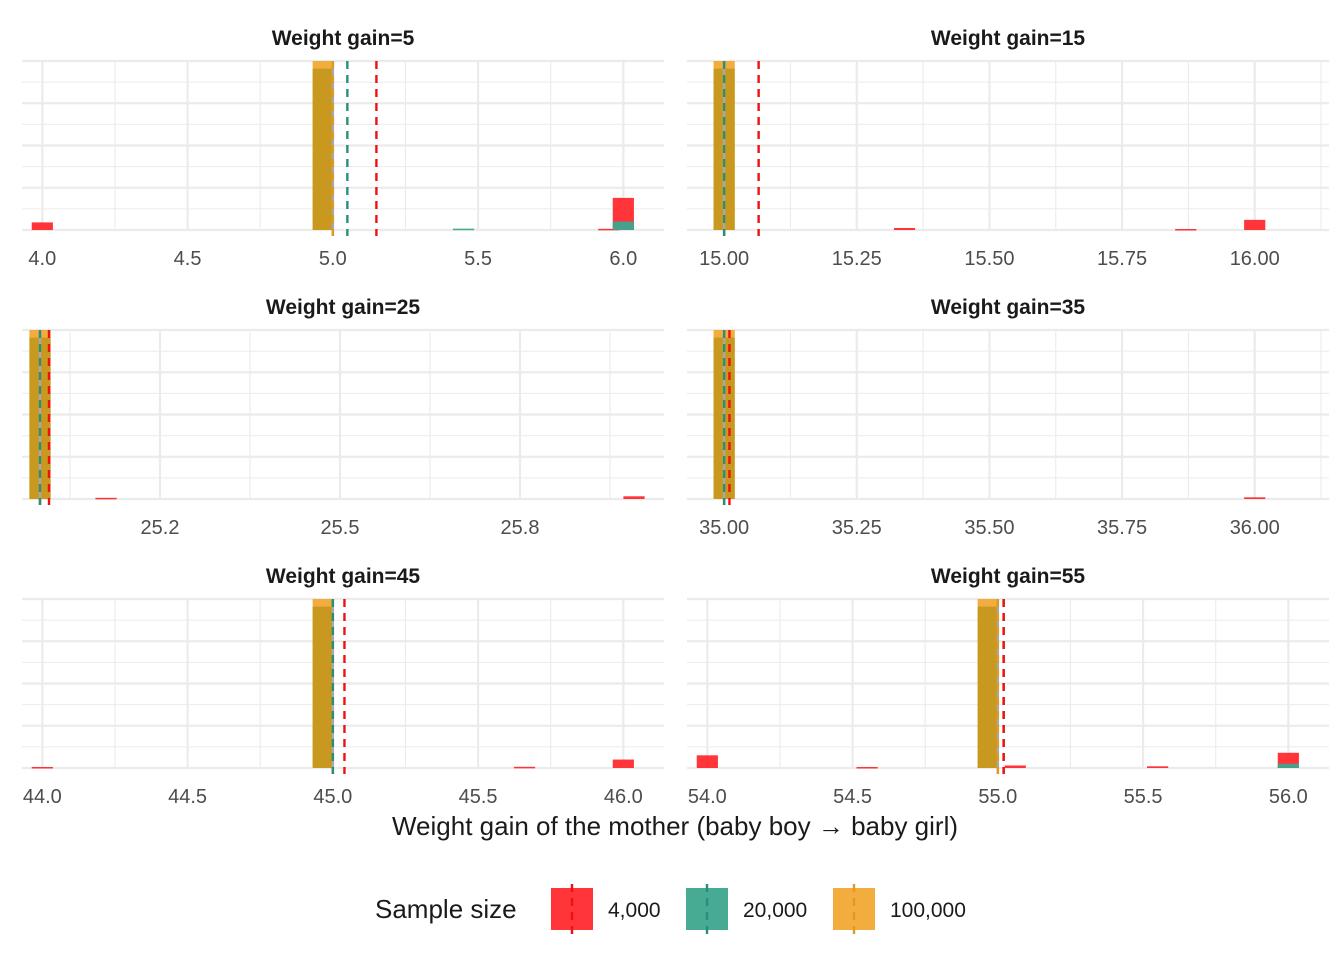  I want to click on panel-5: Weight gain=45 44.0 44.5 45.0 45.5 46.0, so click(343, 686).